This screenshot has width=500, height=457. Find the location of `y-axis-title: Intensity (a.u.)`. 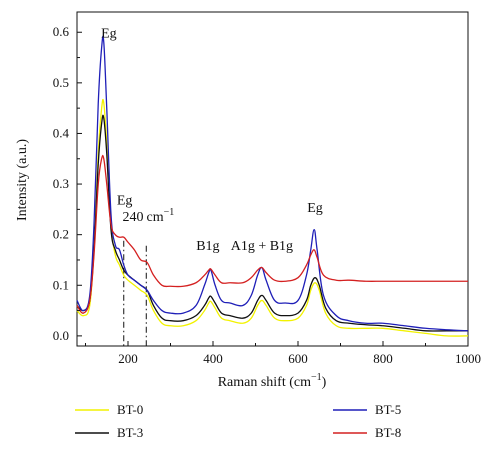

y-axis-title: Intensity (a.u.) is located at coordinates (22, 180).